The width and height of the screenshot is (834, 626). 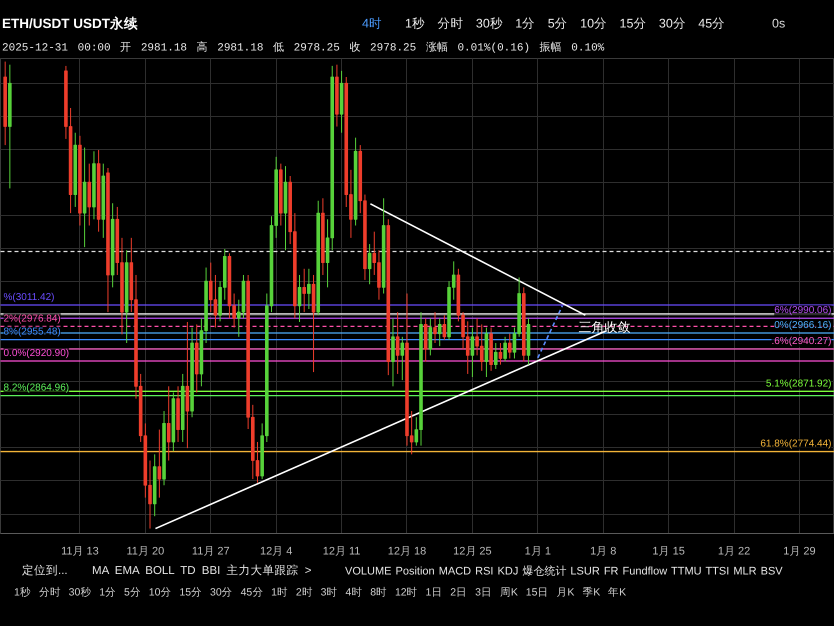 I want to click on ref-line-label: 61.8%(2774.44), so click(x=796, y=444).